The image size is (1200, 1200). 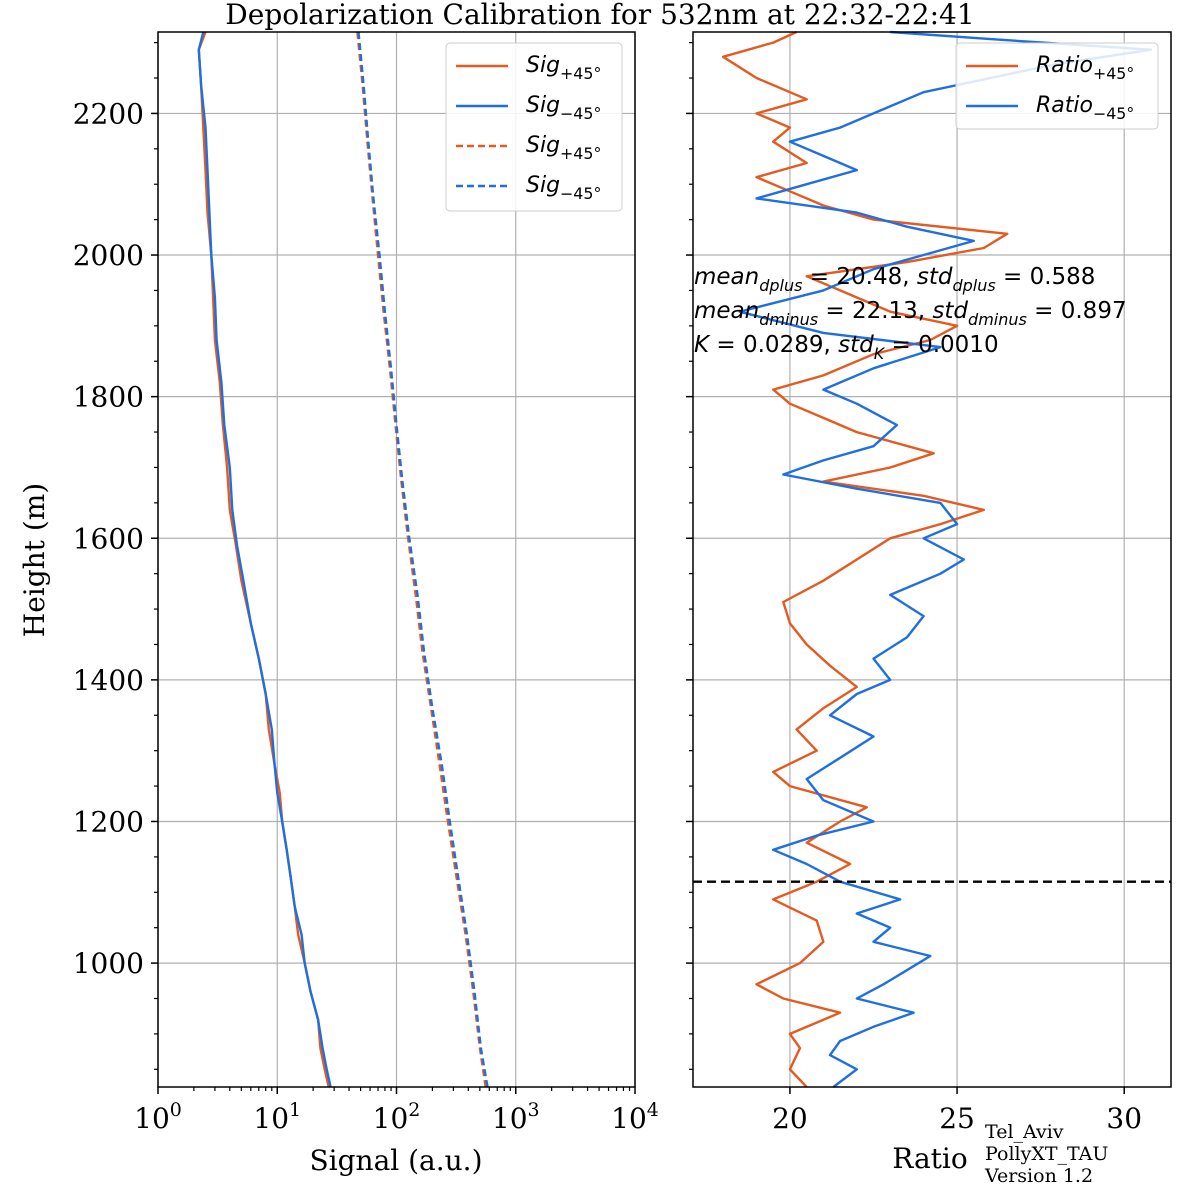 I want to click on footer-text: Tel_Aviv PollyXT_TAU Version 1.2, so click(x=1046, y=1154).